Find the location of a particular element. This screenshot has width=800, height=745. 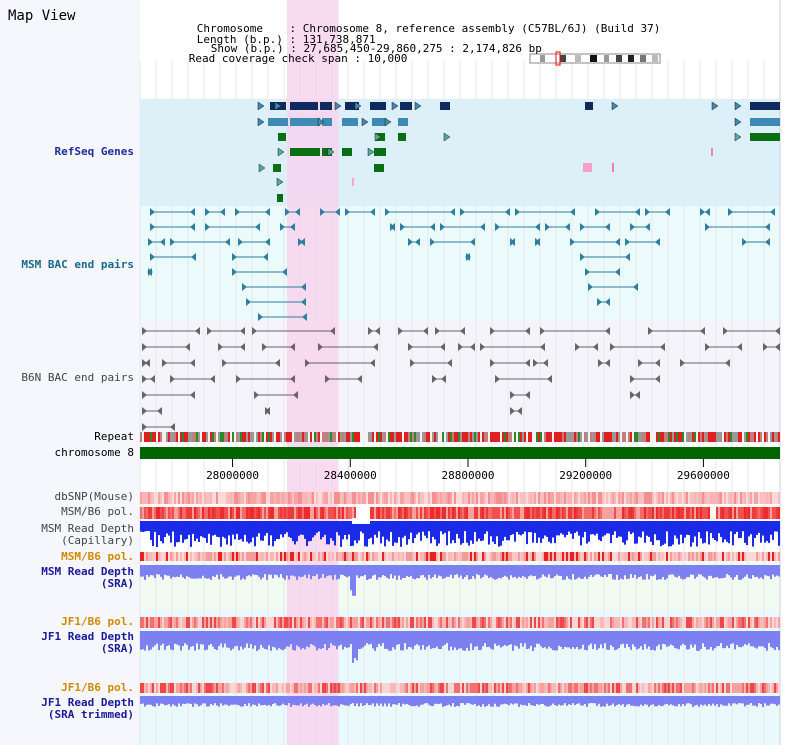

track-label-chromosome: chromosome 8 is located at coordinates (94, 452).